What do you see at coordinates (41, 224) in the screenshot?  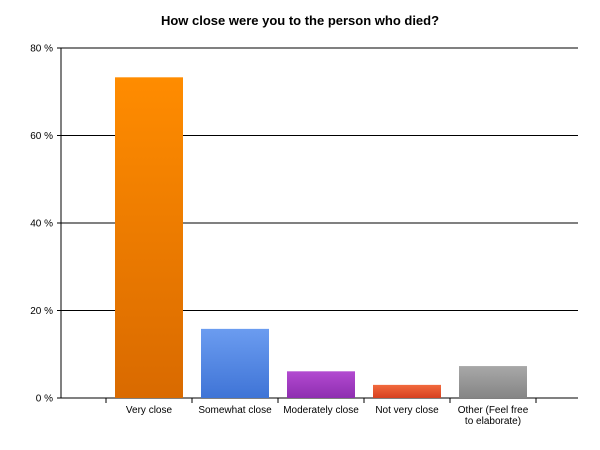 I see `y-tick-label-40: 40 %` at bounding box center [41, 224].